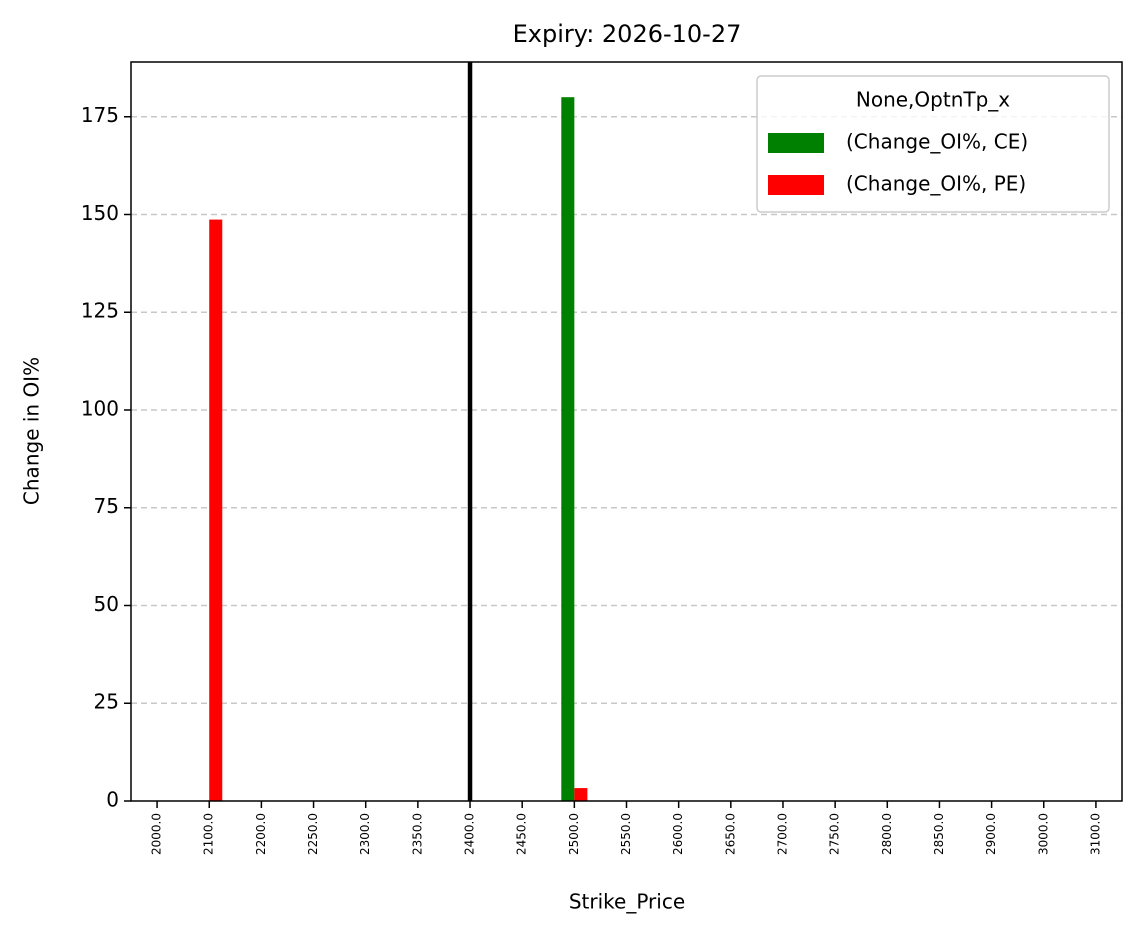 This screenshot has height=943, width=1143. What do you see at coordinates (417, 834) in the screenshot?
I see `x-tick-label: 2350.0` at bounding box center [417, 834].